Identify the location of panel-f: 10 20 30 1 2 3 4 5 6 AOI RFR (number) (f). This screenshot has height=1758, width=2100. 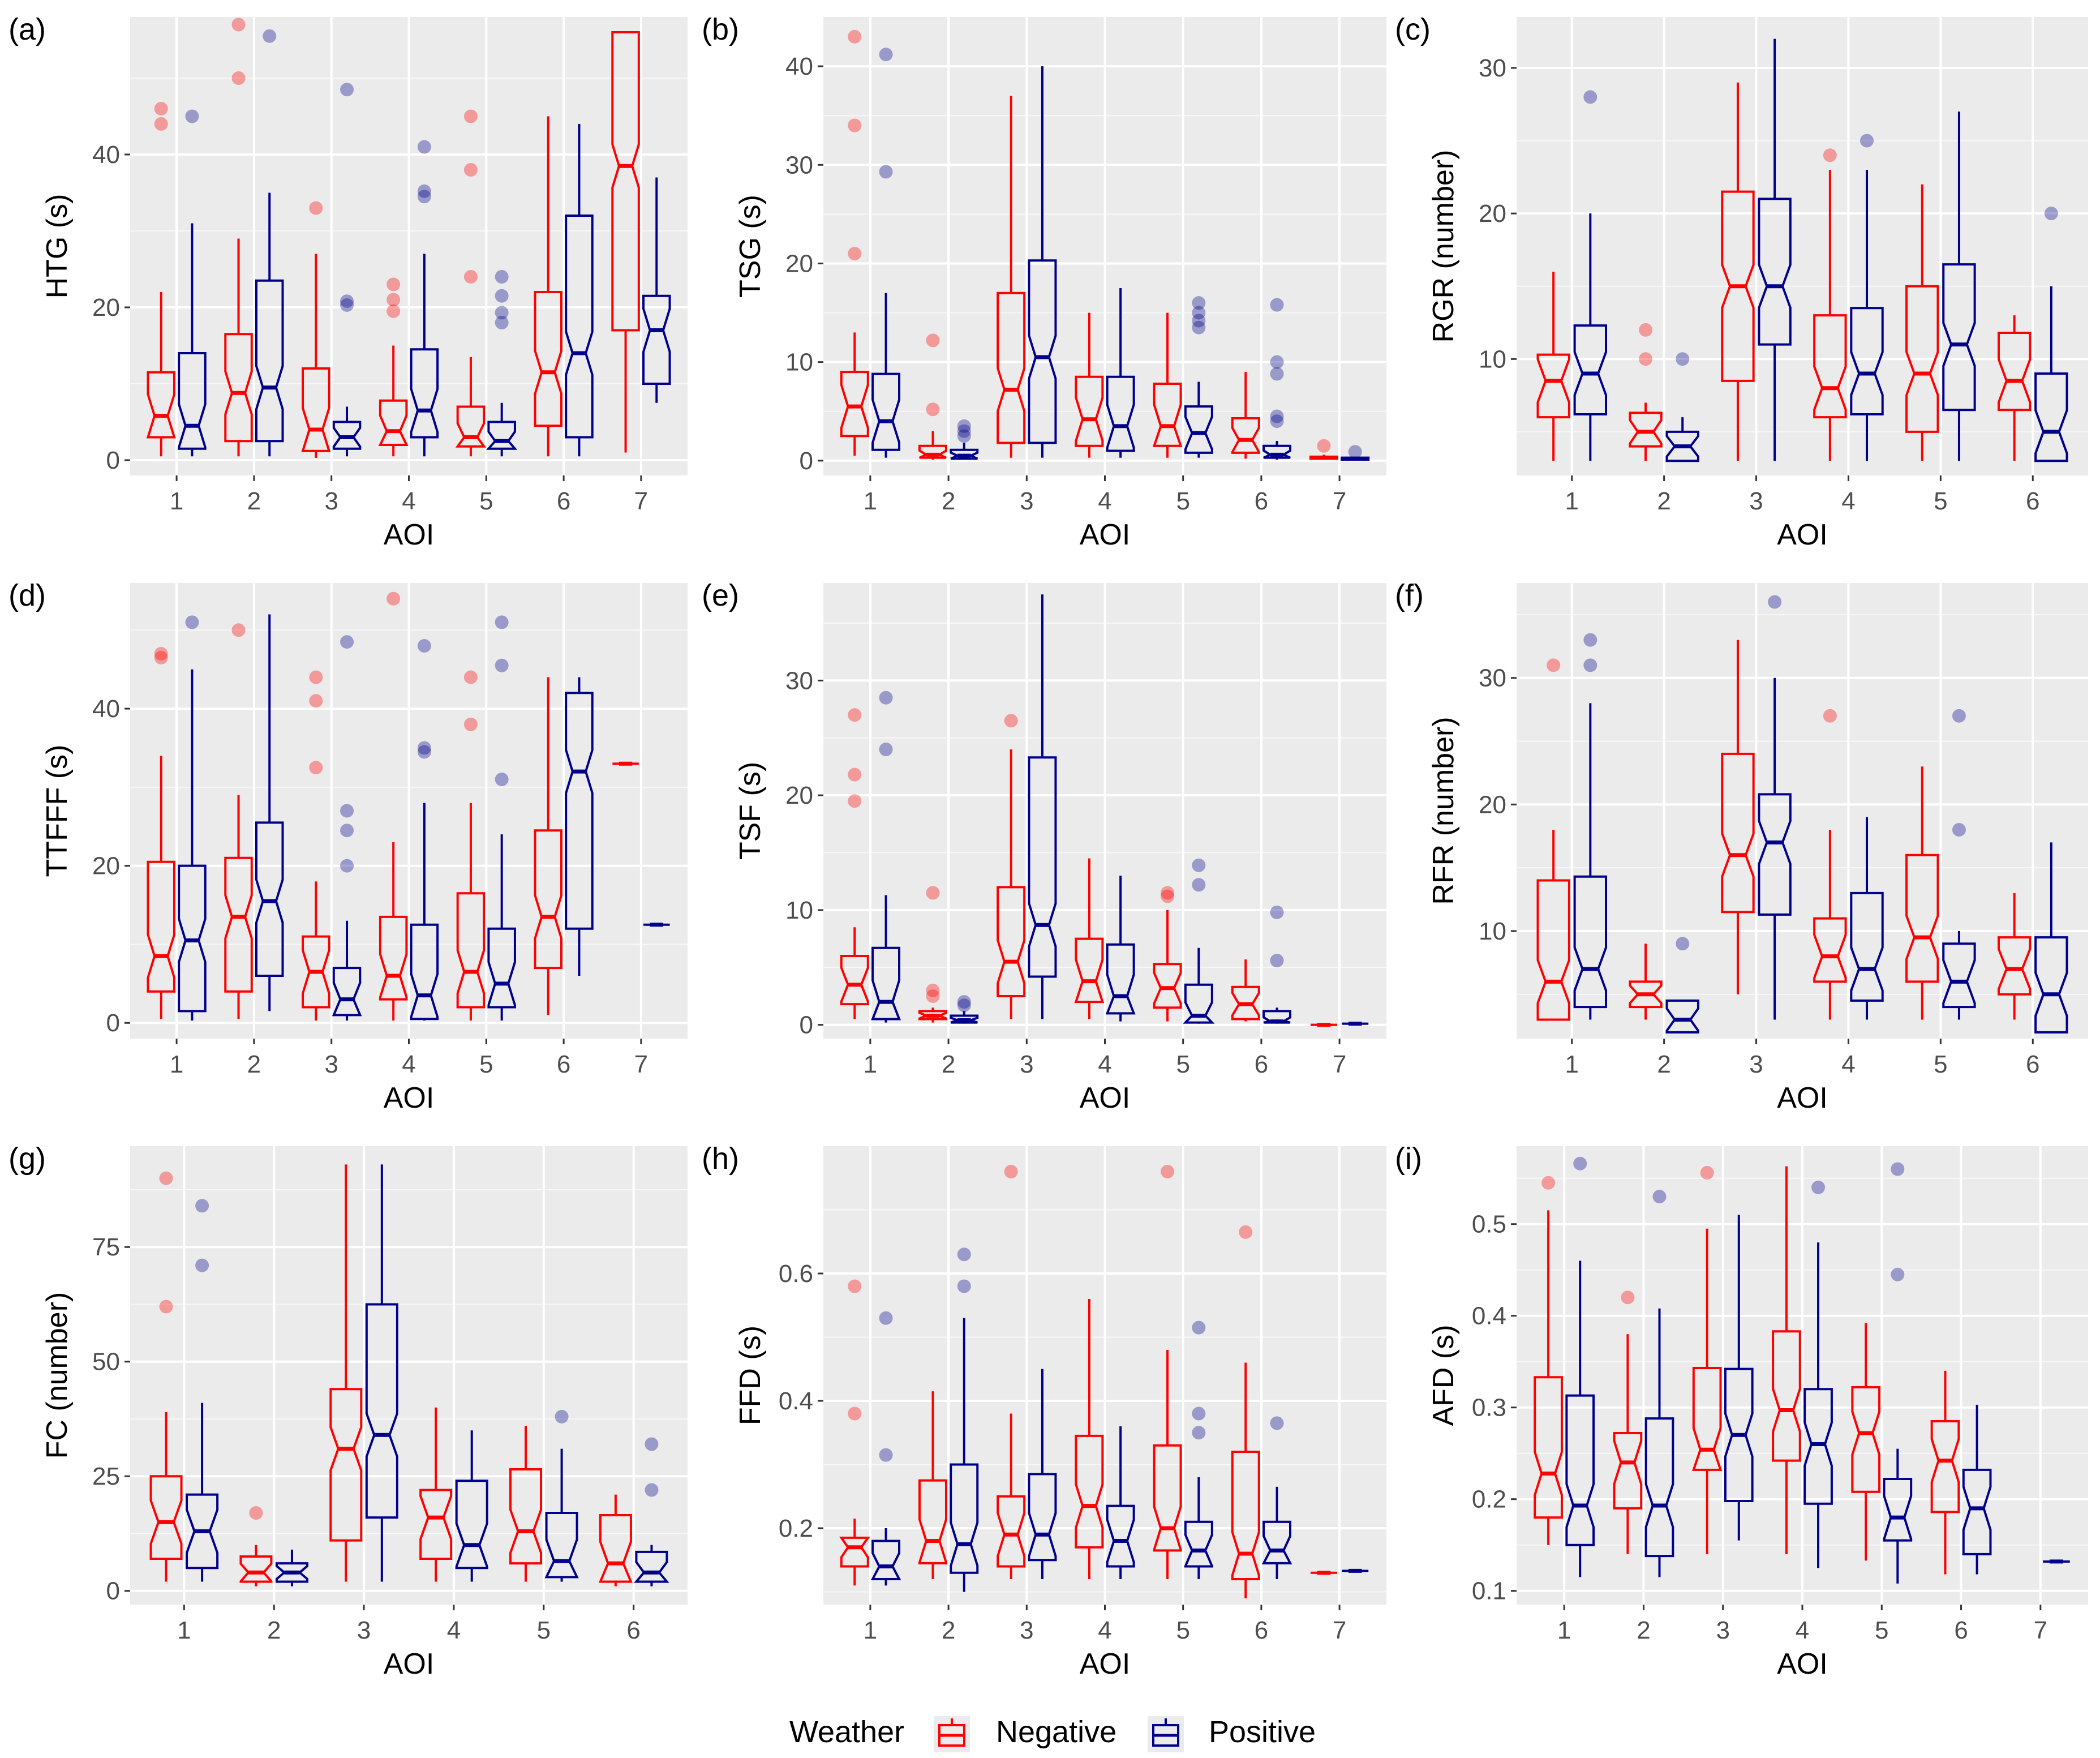
(1741, 846).